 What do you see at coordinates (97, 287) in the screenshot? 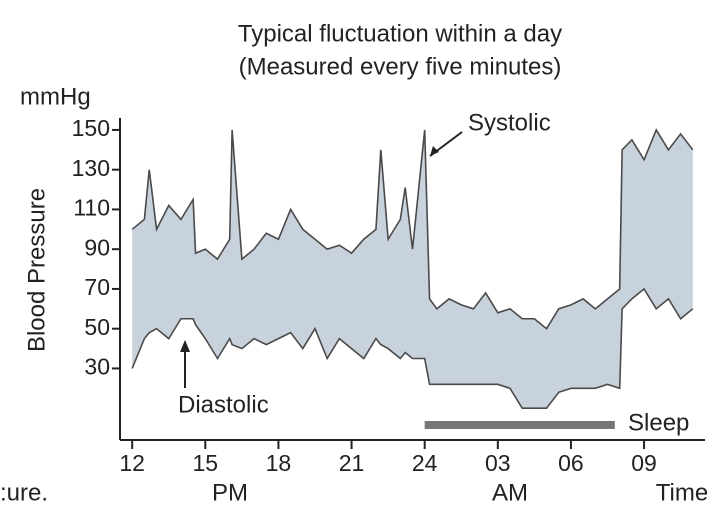
I see `y-tick-label: 70` at bounding box center [97, 287].